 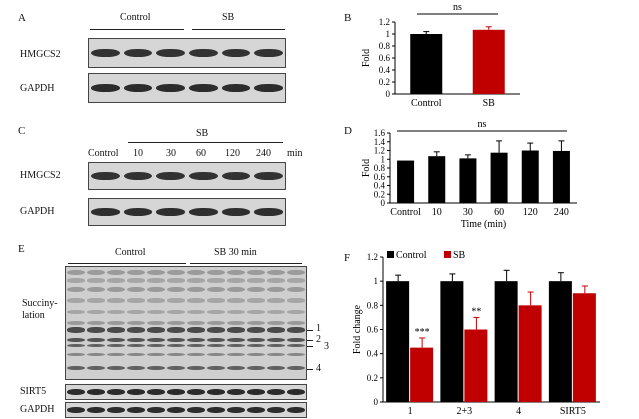 What do you see at coordinates (410, 411) in the screenshot?
I see `x-tick-label: 1` at bounding box center [410, 411].